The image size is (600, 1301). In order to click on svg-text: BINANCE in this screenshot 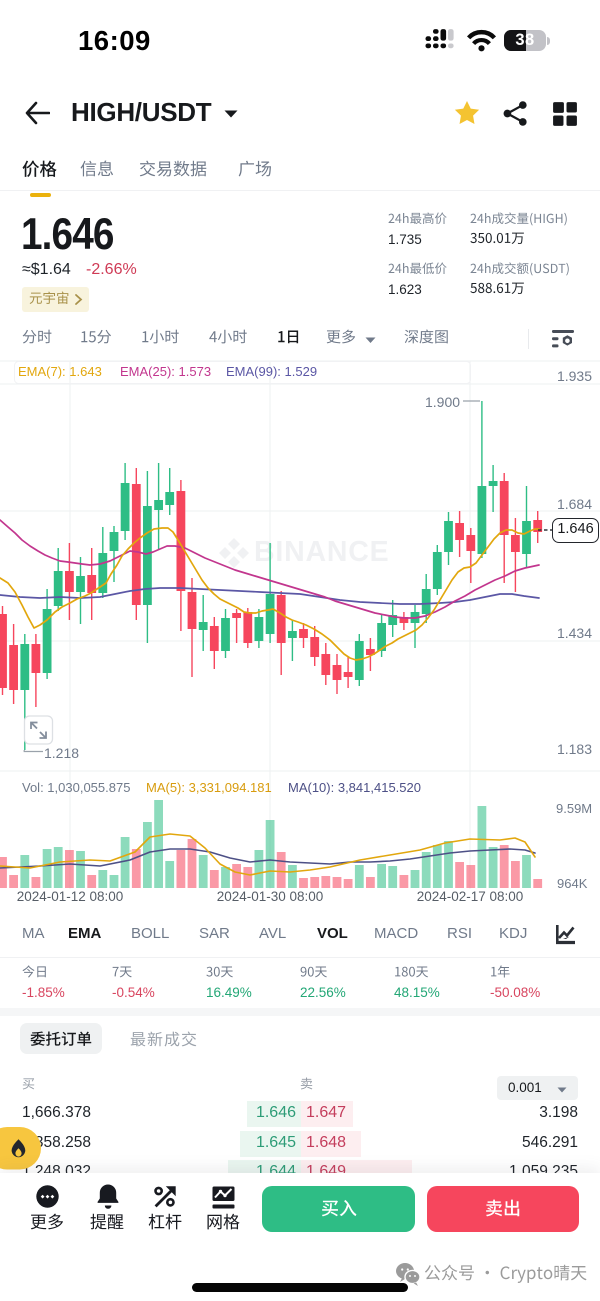, I will do `click(321, 552)`.